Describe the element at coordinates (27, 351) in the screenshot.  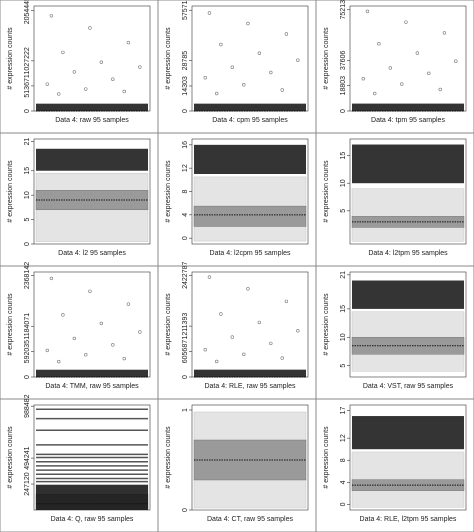
I see `y-tick-label: 592035` at that location.